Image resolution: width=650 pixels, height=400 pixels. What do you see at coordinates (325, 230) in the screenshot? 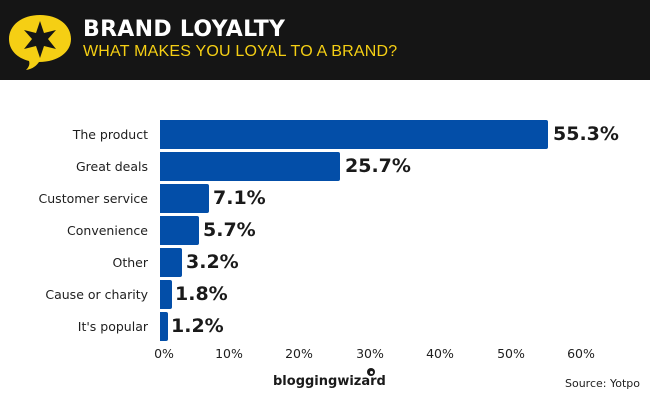
I see `bar-row: Convenience 5.7%` at bounding box center [325, 230].